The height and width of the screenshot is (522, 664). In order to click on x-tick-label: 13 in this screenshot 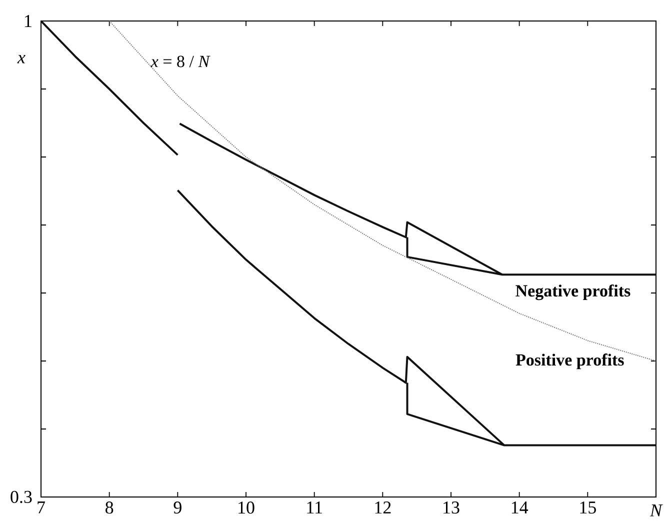, I will do `click(452, 508)`.